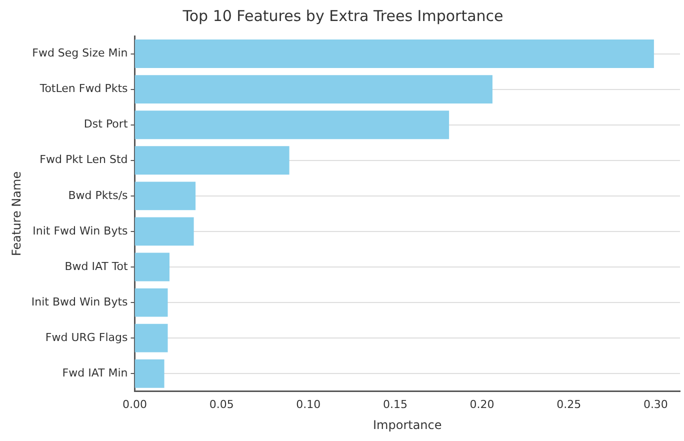 This screenshot has height=441, width=684. What do you see at coordinates (395, 404) in the screenshot?
I see `x-tick-label: 0.15` at bounding box center [395, 404].